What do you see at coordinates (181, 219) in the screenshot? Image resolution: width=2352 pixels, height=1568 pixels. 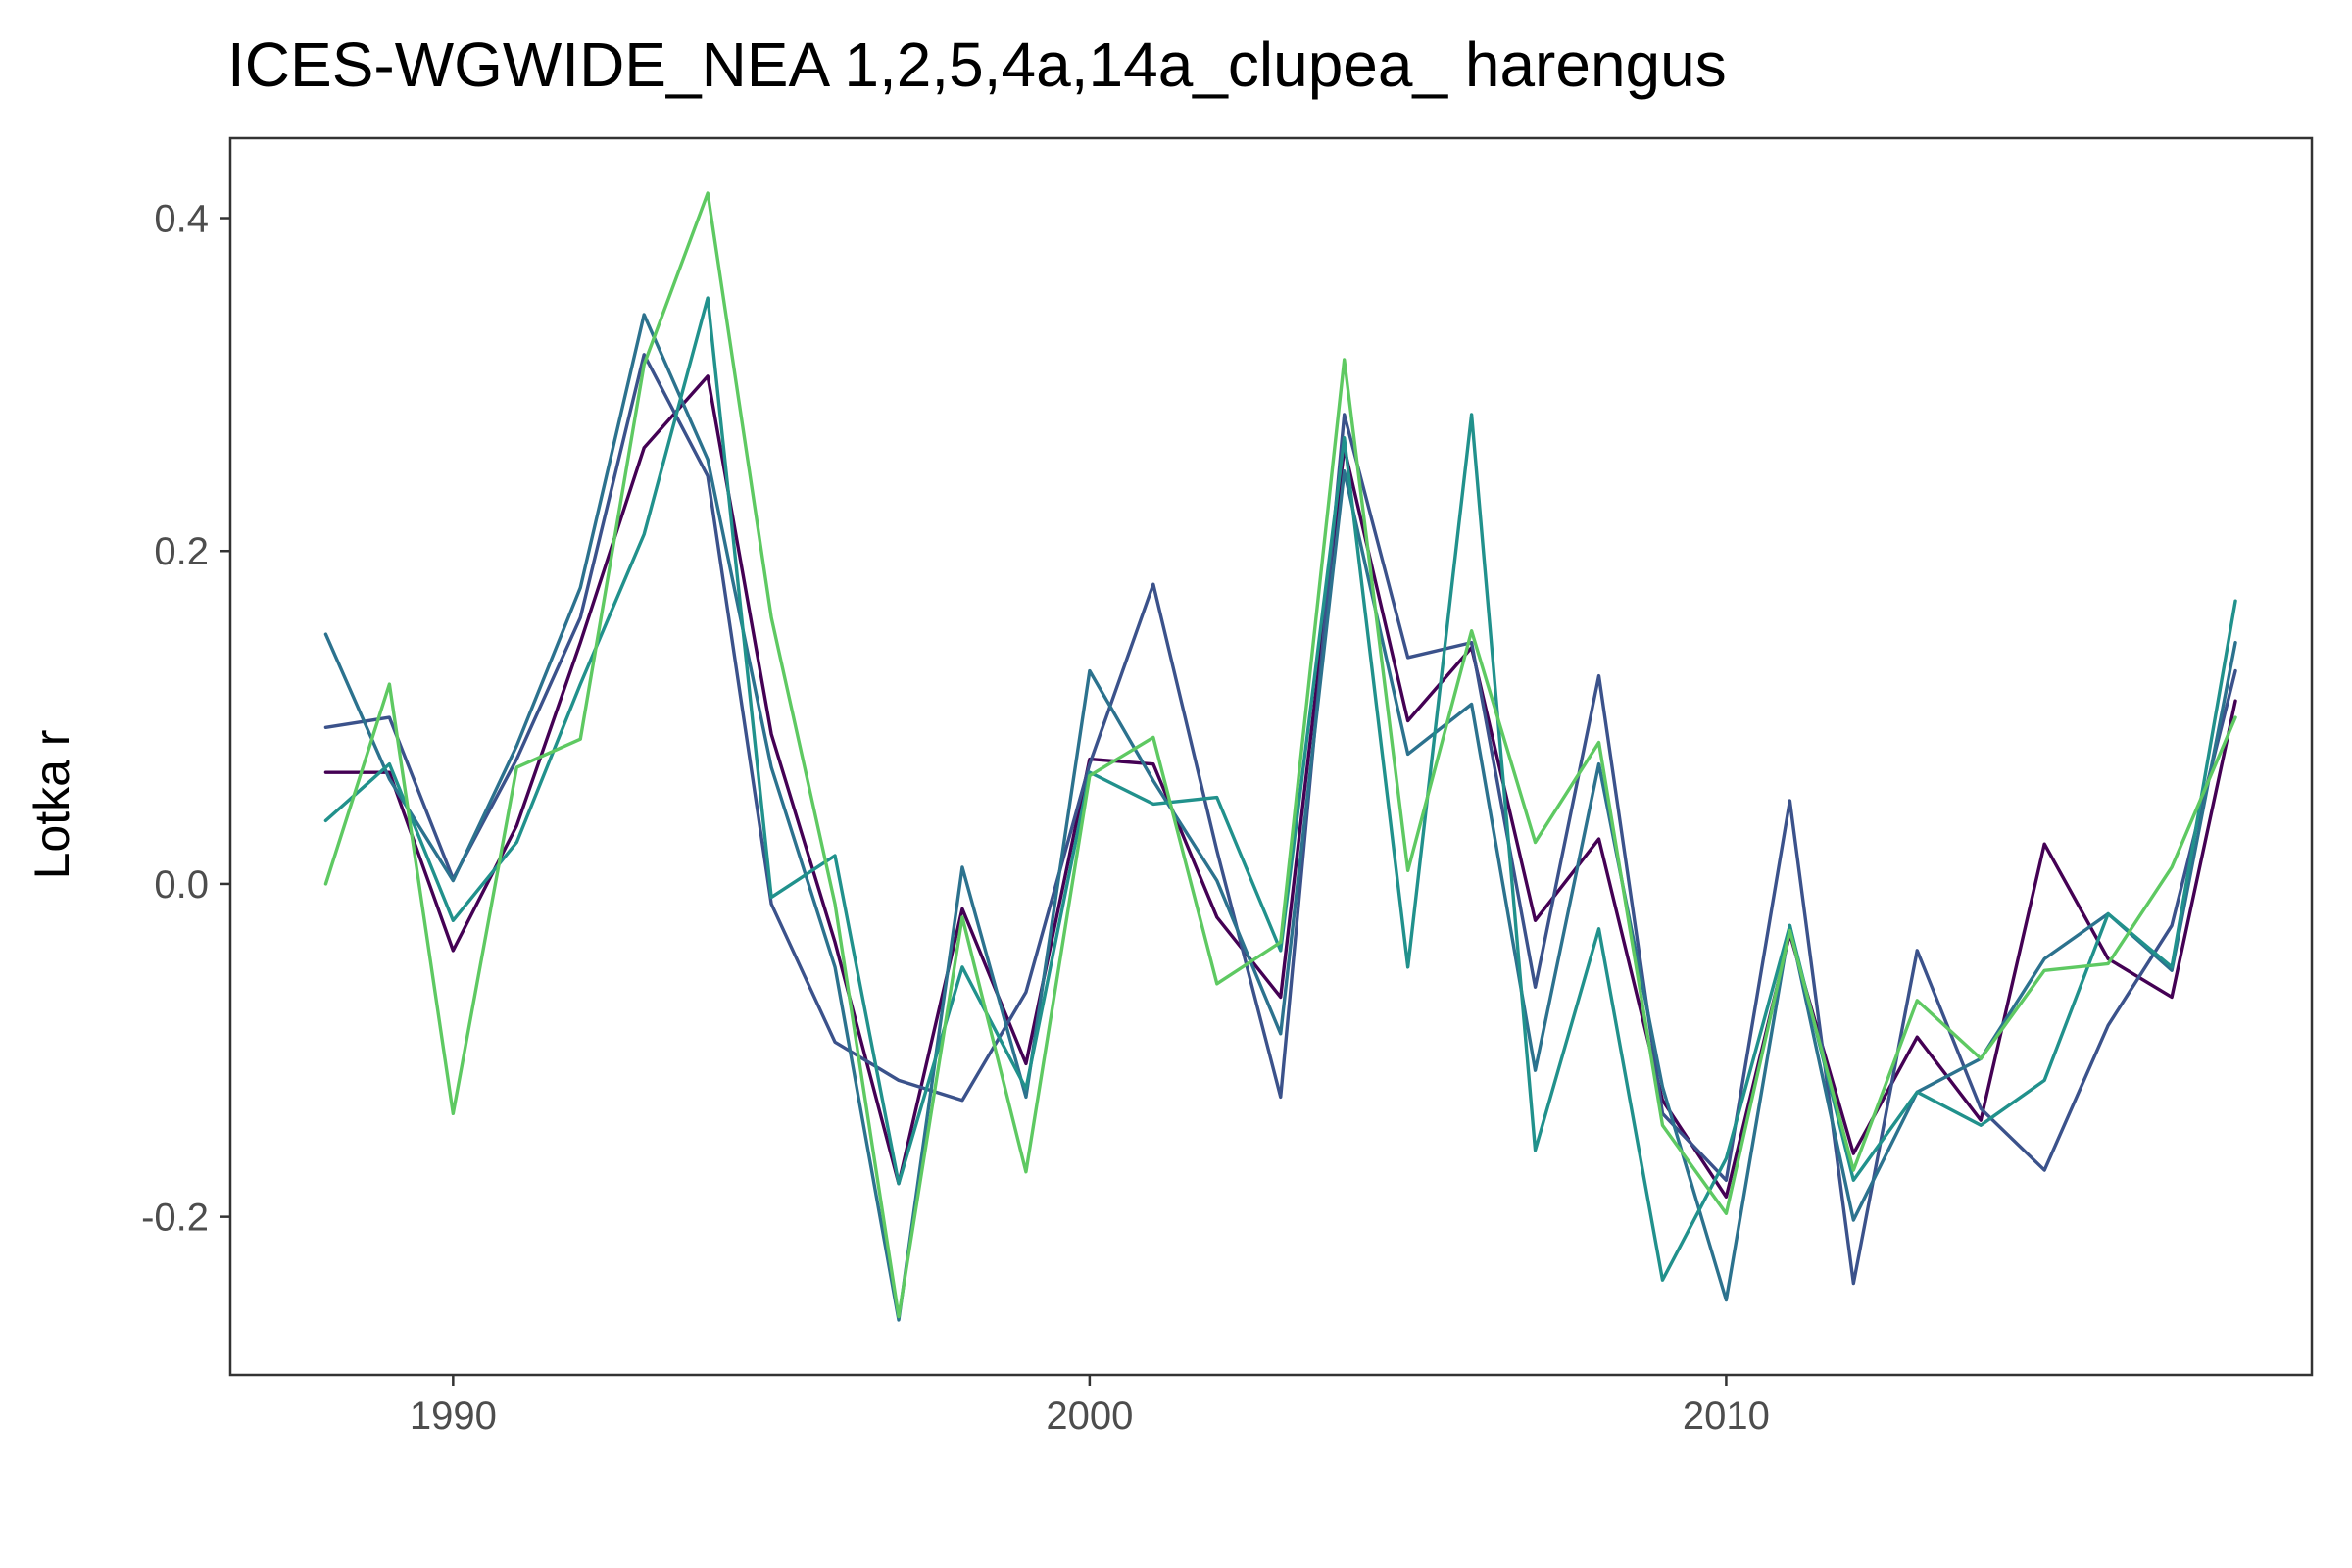 I see `y-tick-label: 0.4` at bounding box center [181, 219].